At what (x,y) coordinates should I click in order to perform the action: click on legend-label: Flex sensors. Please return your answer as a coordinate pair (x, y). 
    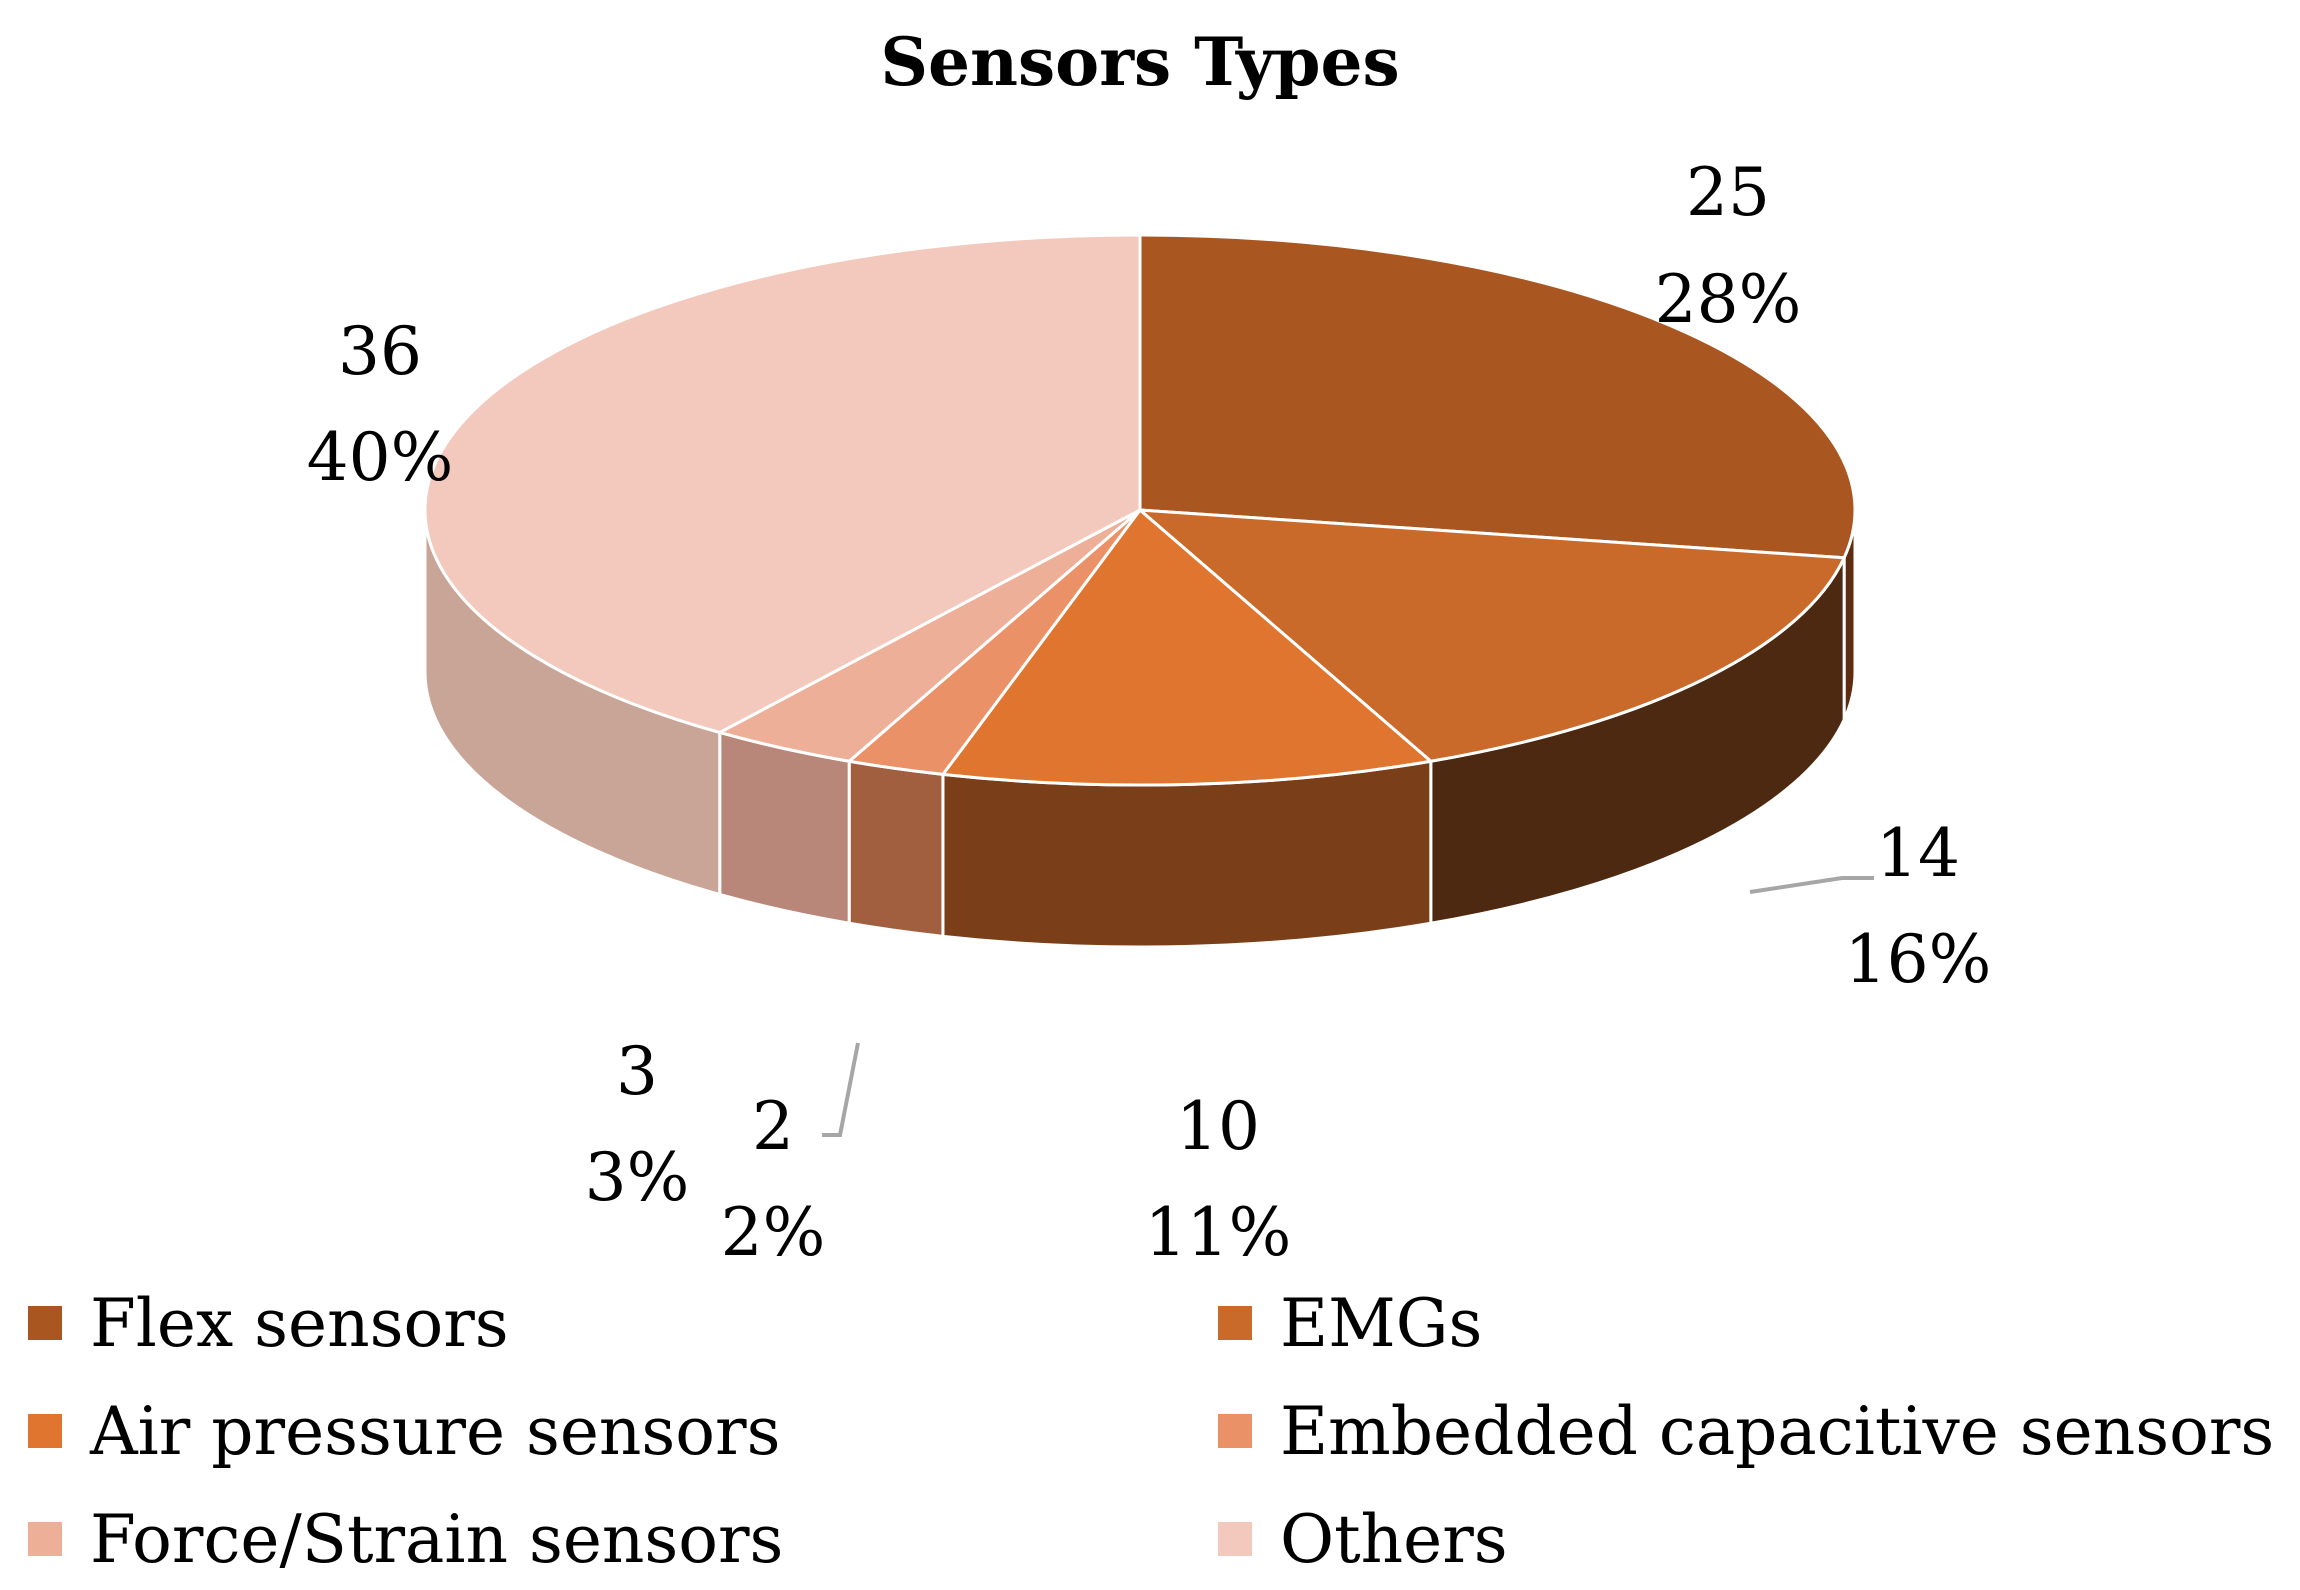
    Looking at the image, I should click on (299, 1323).